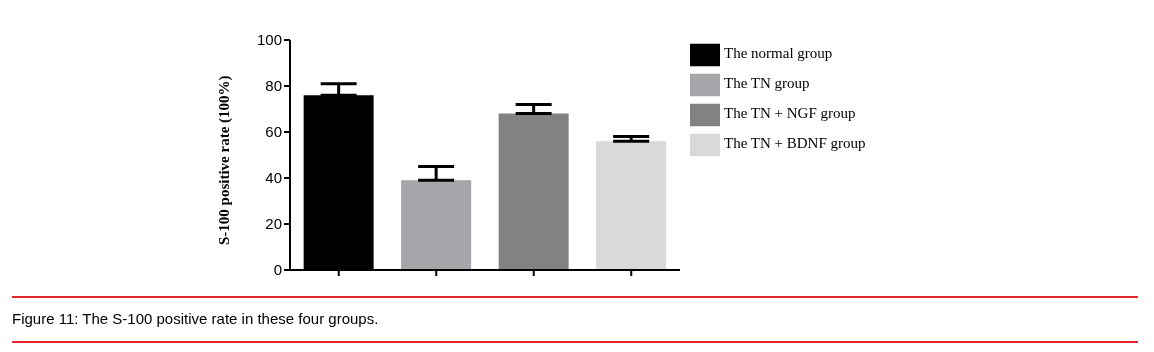 This screenshot has height=352, width=1154. I want to click on y-tick-label: 40, so click(273, 178).